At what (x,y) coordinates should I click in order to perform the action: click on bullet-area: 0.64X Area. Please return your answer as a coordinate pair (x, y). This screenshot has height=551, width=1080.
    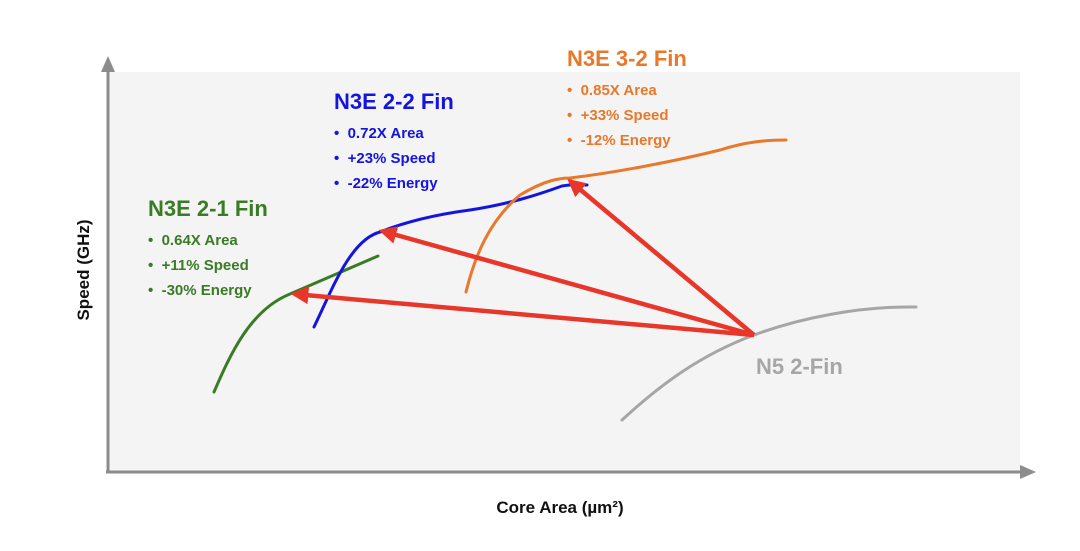
    Looking at the image, I should click on (208, 240).